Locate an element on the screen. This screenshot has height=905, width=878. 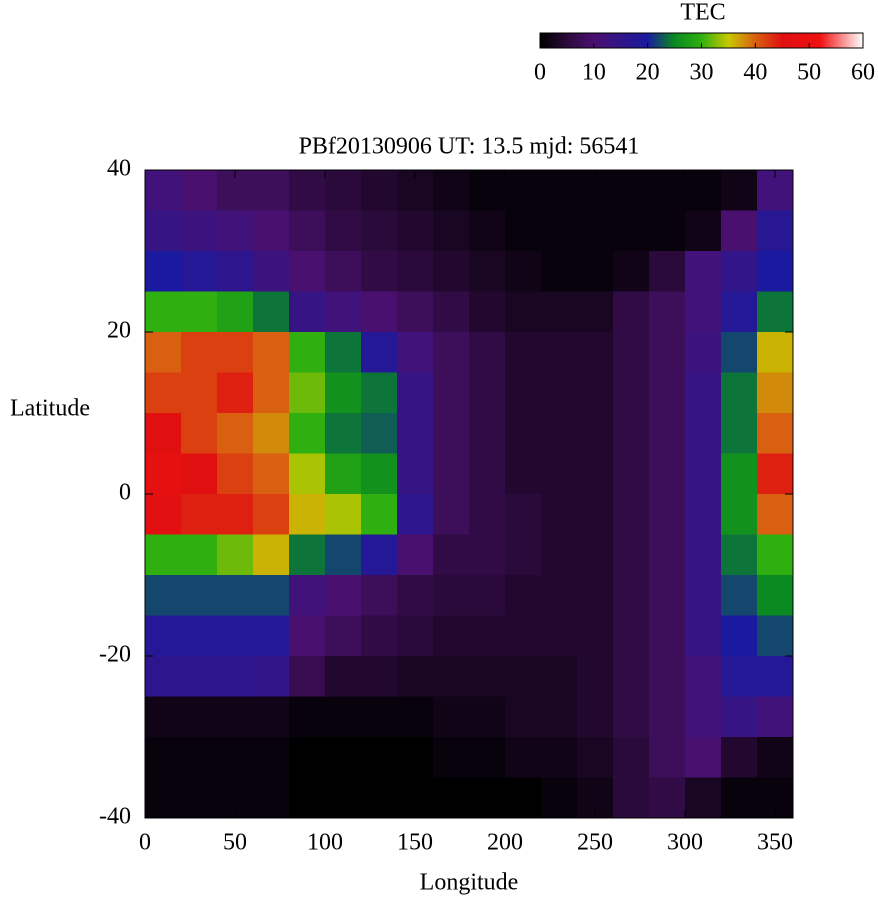
colorbar-tick-label: 40 is located at coordinates (755, 73).